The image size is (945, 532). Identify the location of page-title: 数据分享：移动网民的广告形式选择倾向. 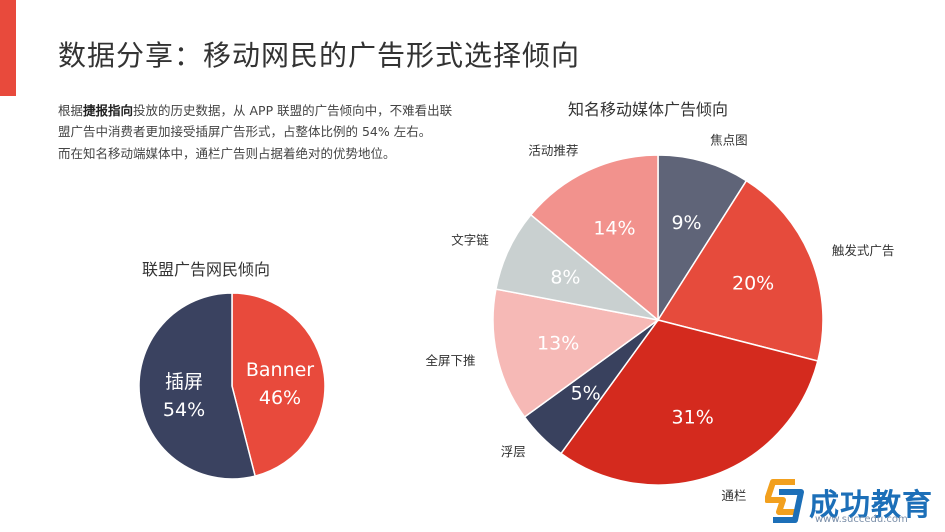
(319, 55).